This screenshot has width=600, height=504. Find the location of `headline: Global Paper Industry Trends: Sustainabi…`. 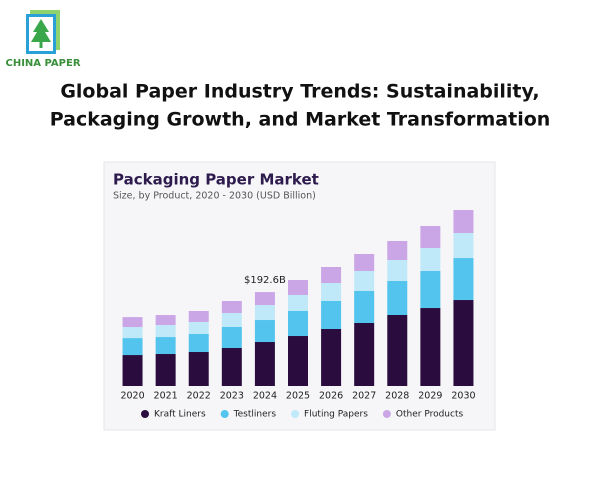

headline: Global Paper Industry Trends: Sustainabi… is located at coordinates (299, 92).